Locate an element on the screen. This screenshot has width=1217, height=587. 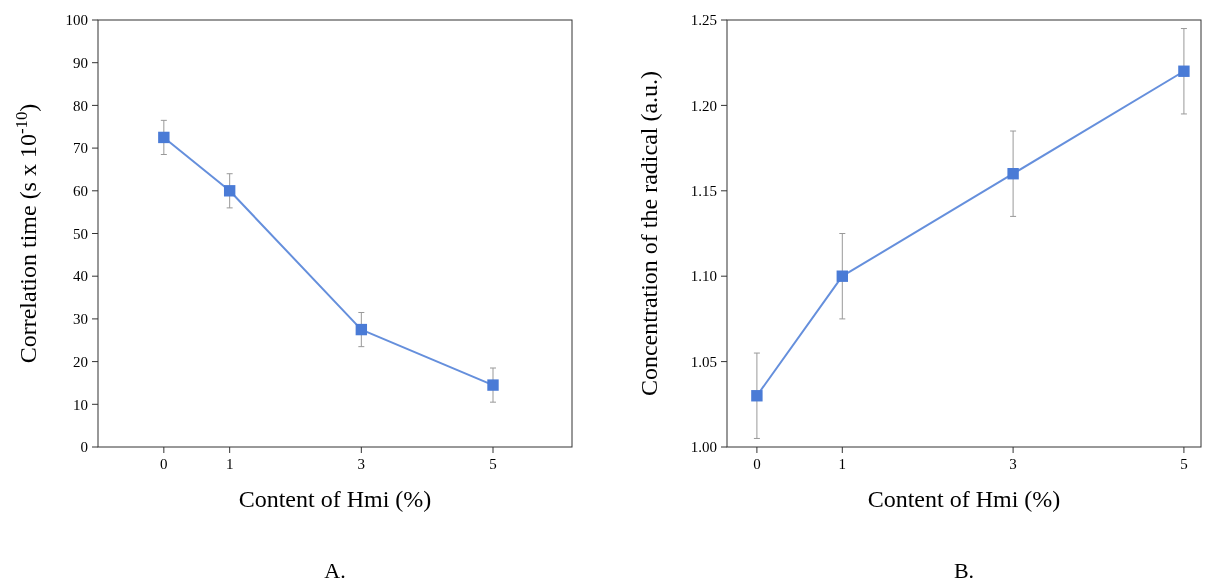
y-tick-label: 100 is located at coordinates (76, 20).